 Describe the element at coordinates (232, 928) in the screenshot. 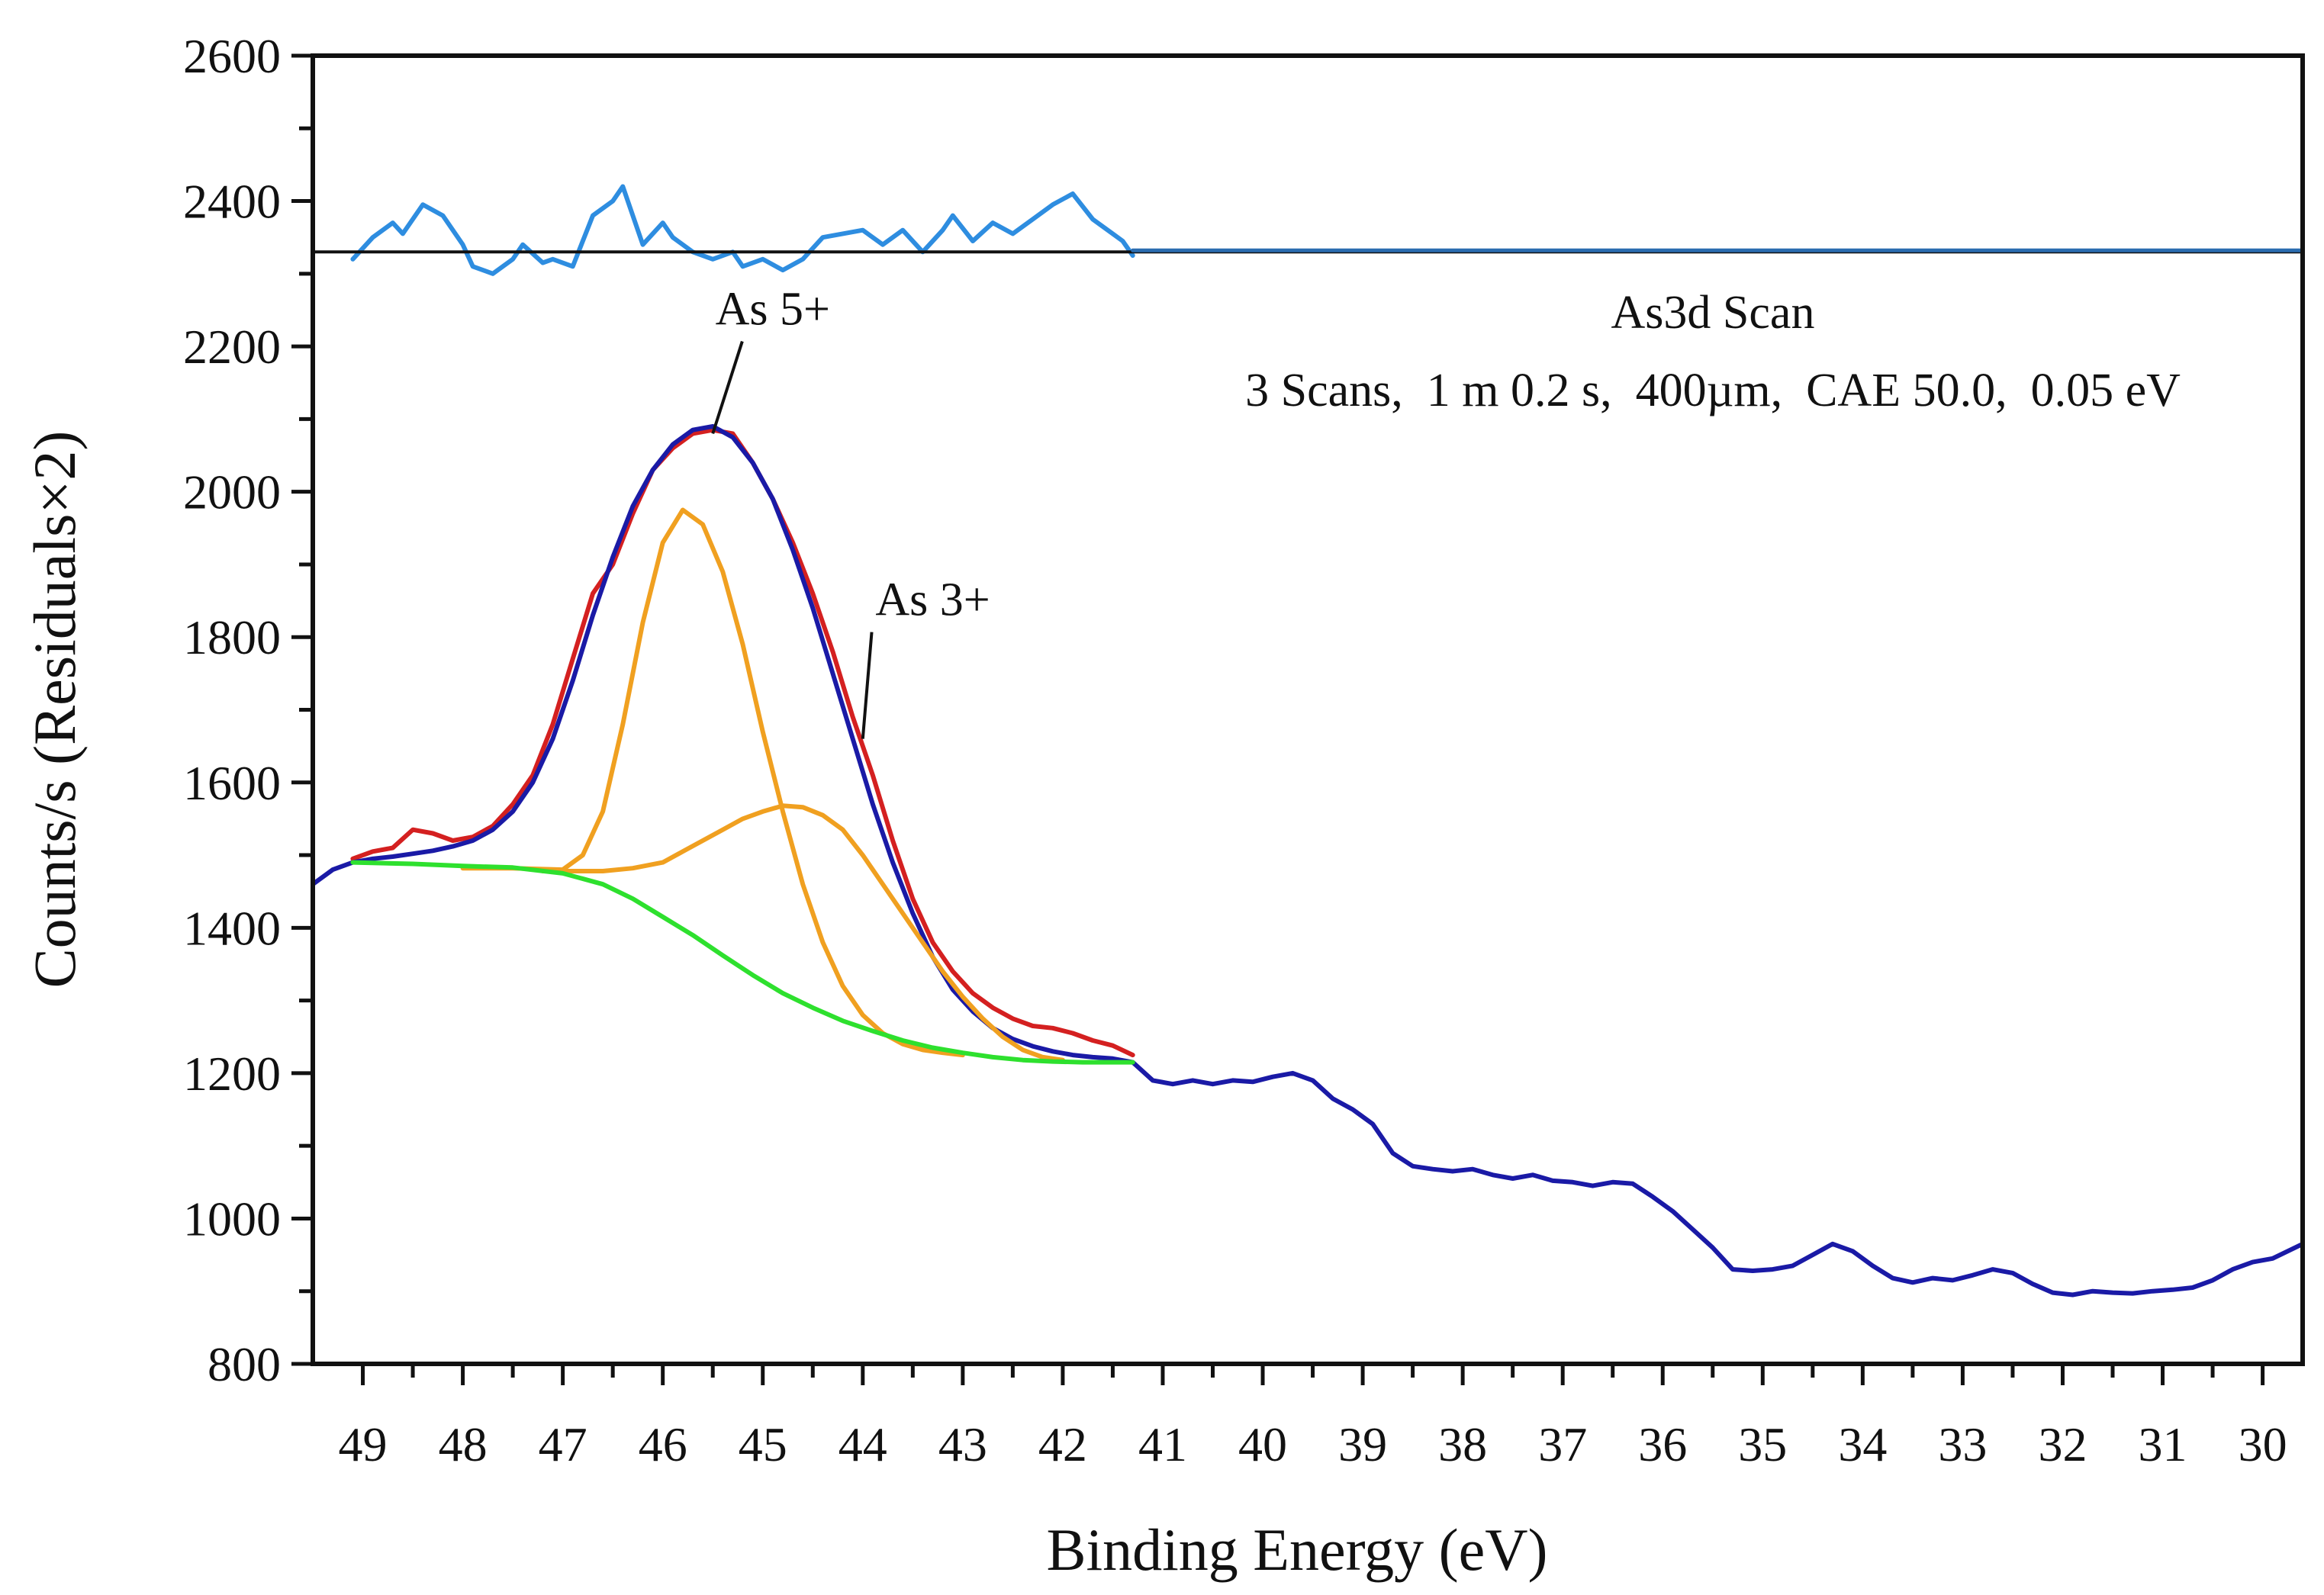

I see `y-tick-label: 1400` at that location.